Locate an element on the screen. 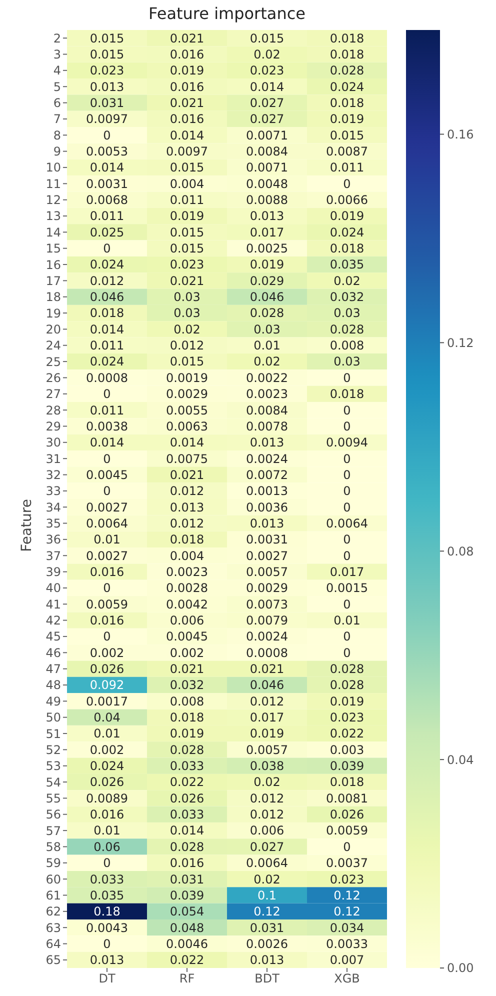 This screenshot has width=496, height=996. y-tick-label: 55 is located at coordinates (53, 798).